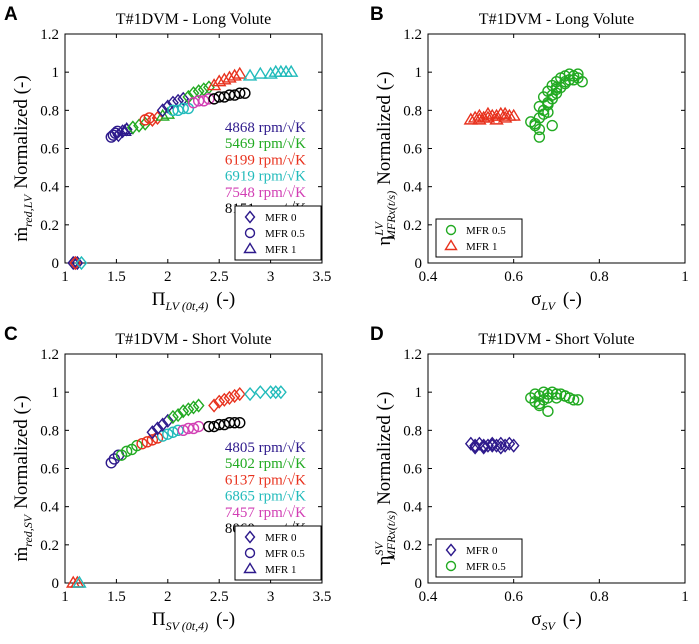  I want to click on x-tick-label: 1.5, so click(116, 597).